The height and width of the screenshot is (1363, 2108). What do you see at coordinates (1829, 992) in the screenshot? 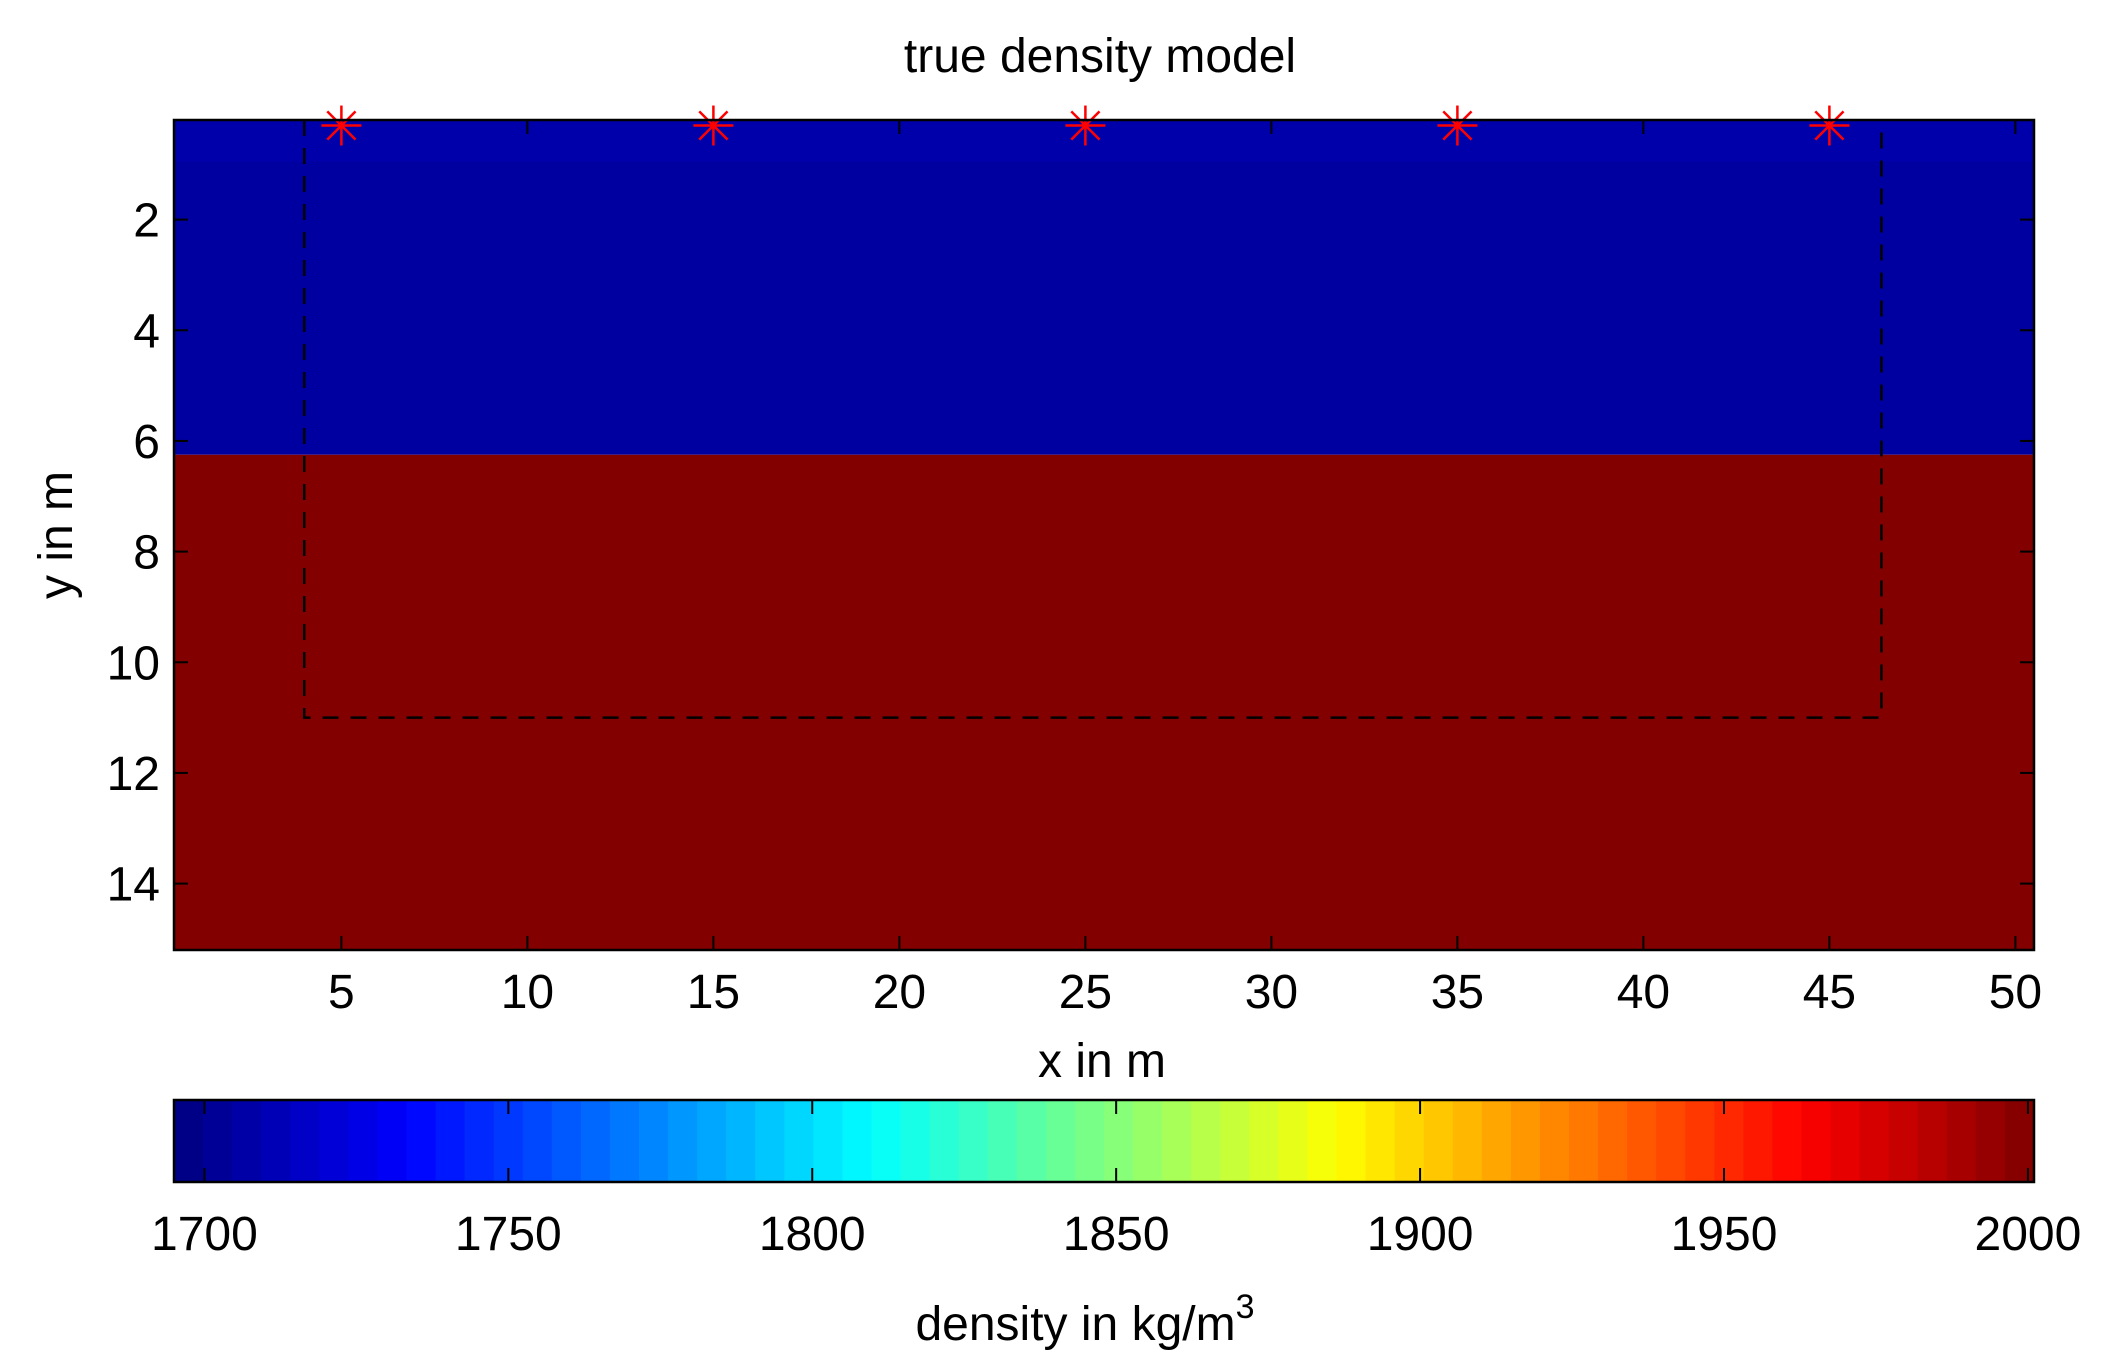
I see `x-tick-label-8: 45` at bounding box center [1829, 992].